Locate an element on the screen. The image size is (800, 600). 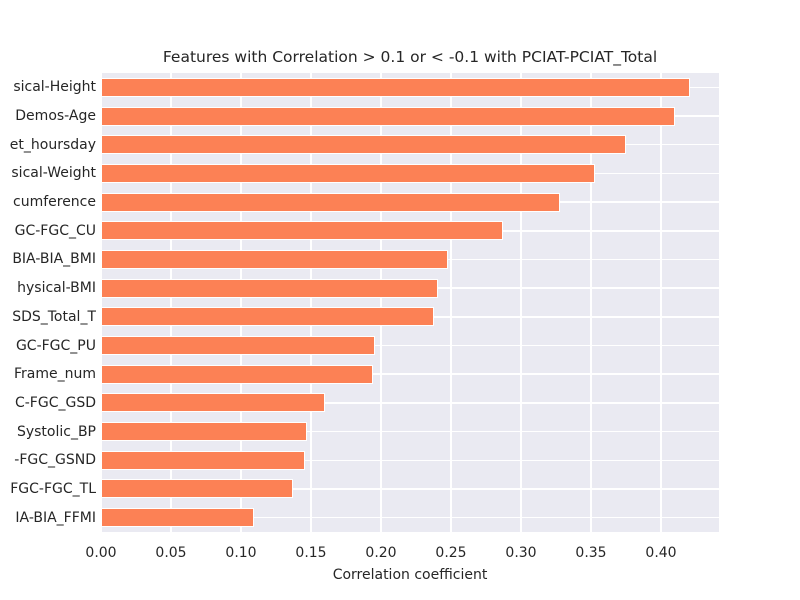
y-tick-label: FGC-FGC_TL is located at coordinates (53, 488).